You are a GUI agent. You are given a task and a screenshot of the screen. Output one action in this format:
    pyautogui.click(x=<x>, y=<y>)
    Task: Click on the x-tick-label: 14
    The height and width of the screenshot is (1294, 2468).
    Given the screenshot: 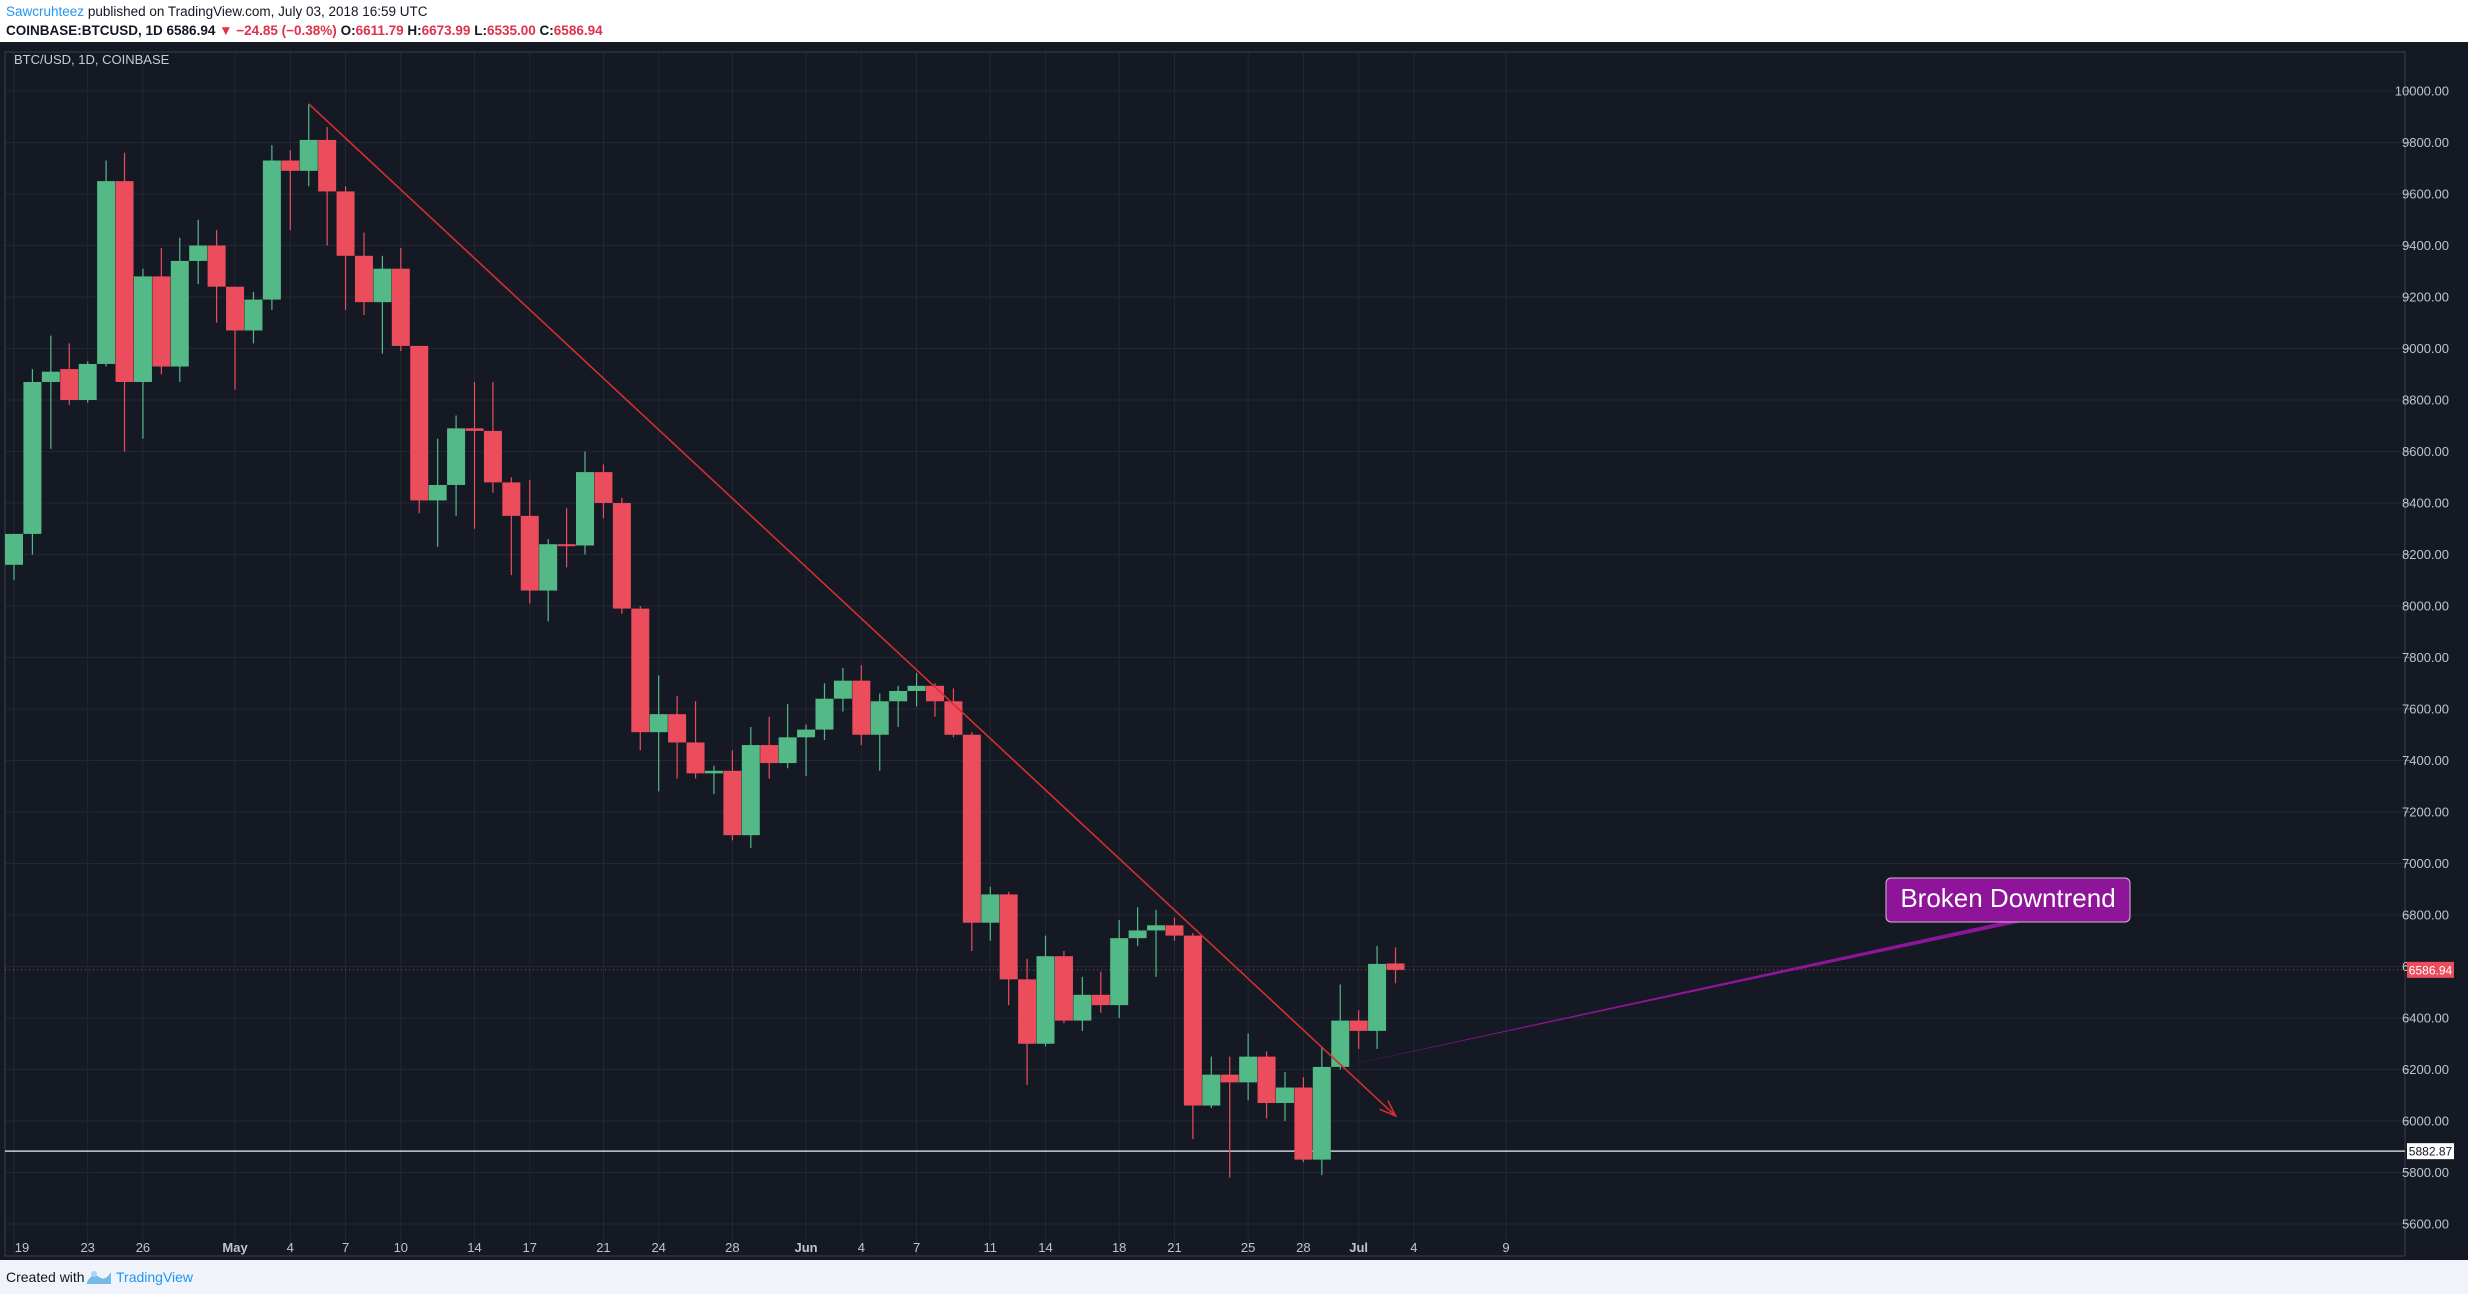 What is the action you would take?
    pyautogui.click(x=1045, y=1247)
    